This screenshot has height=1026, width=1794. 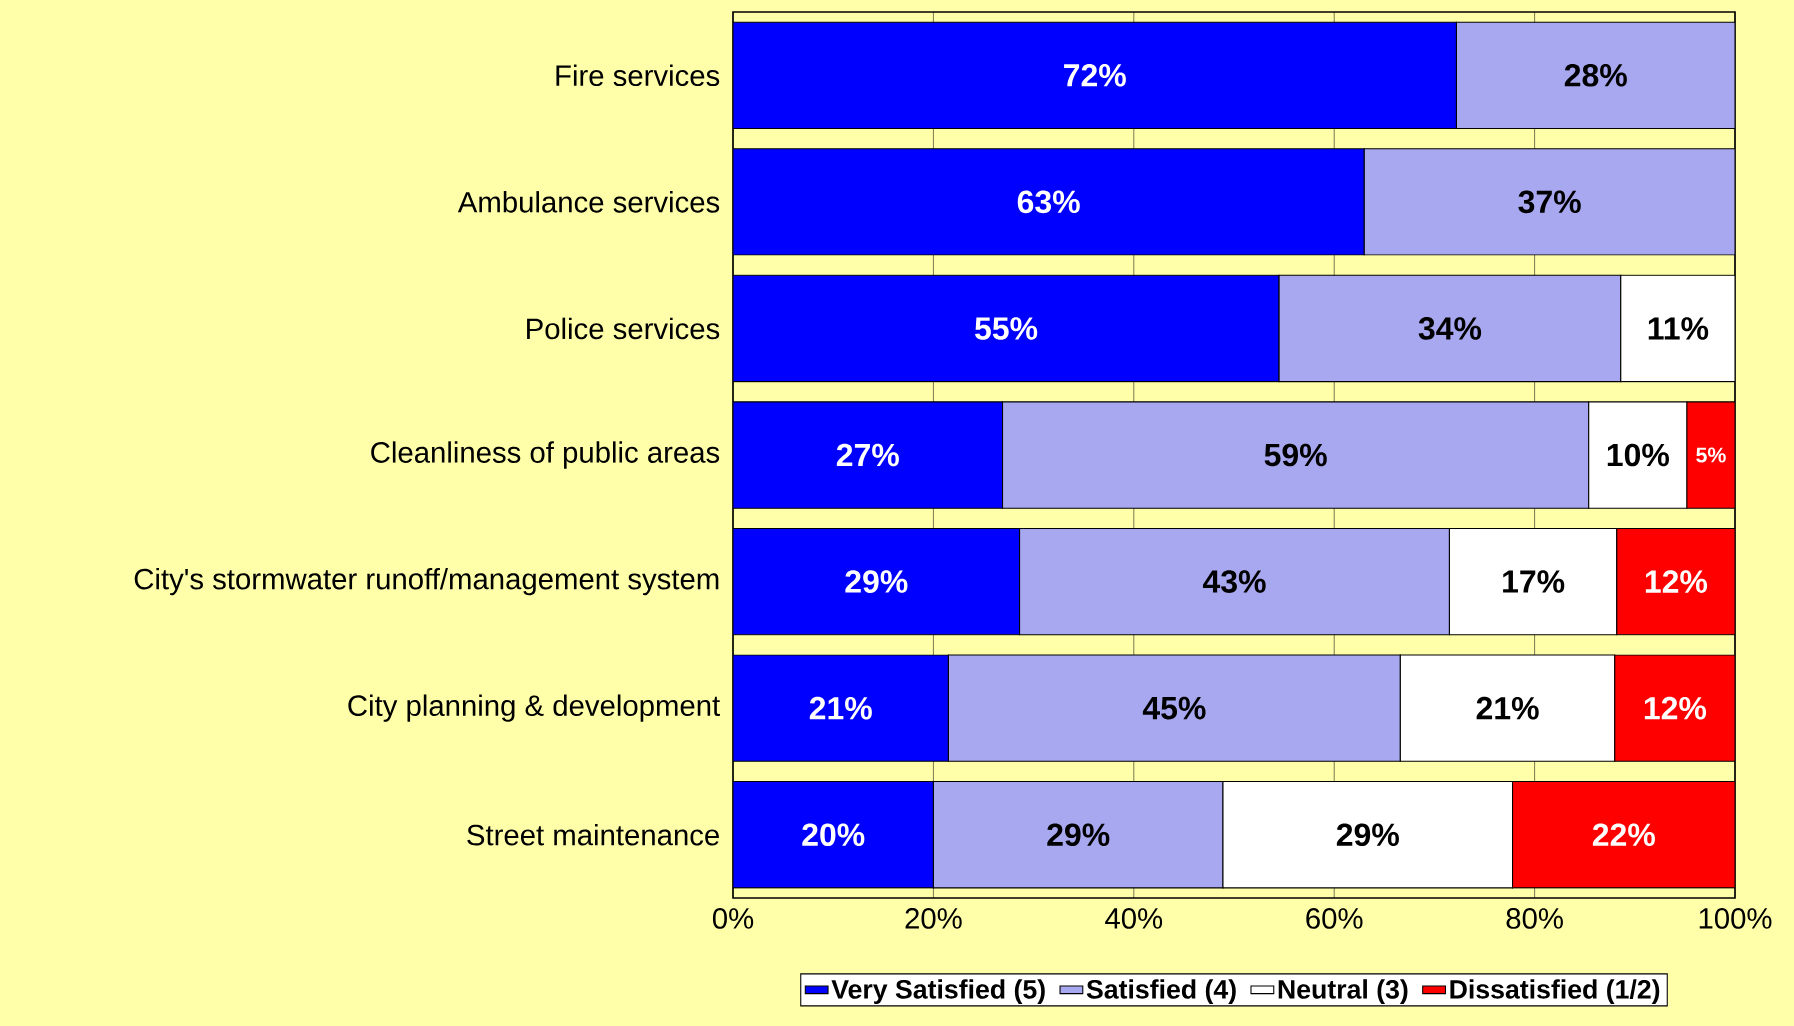 What do you see at coordinates (1134, 918) in the screenshot?
I see `x-tick-label: 40%` at bounding box center [1134, 918].